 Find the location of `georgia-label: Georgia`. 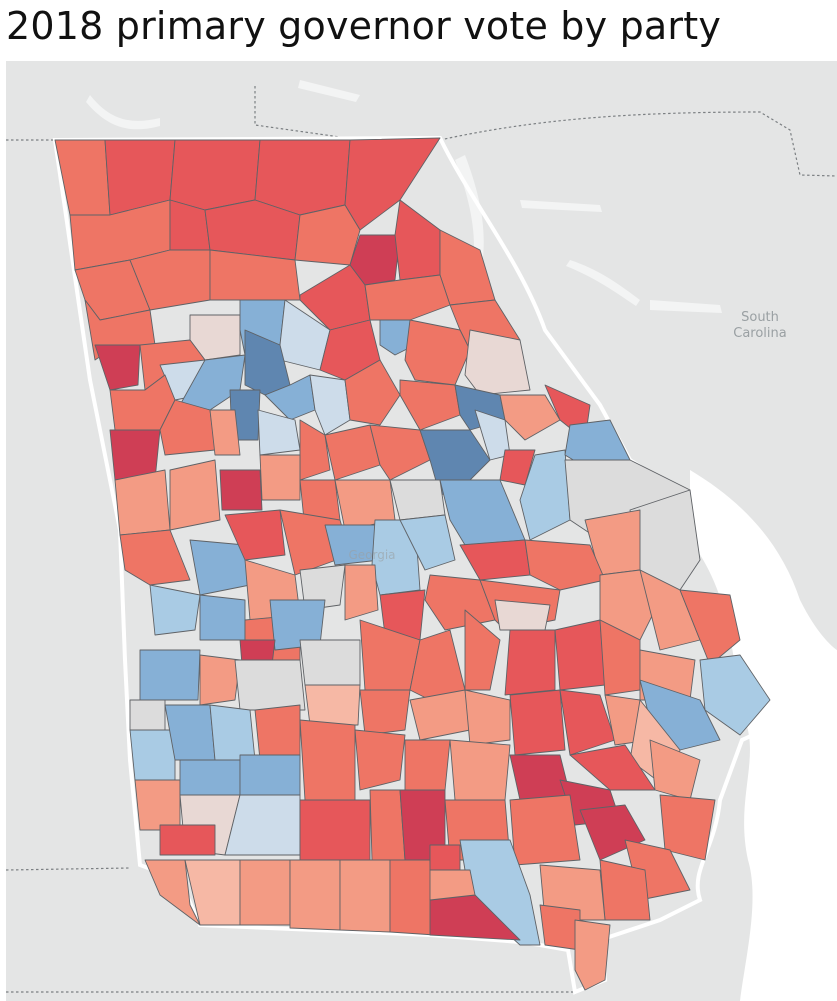

georgia-label: Georgia is located at coordinates (371, 555).